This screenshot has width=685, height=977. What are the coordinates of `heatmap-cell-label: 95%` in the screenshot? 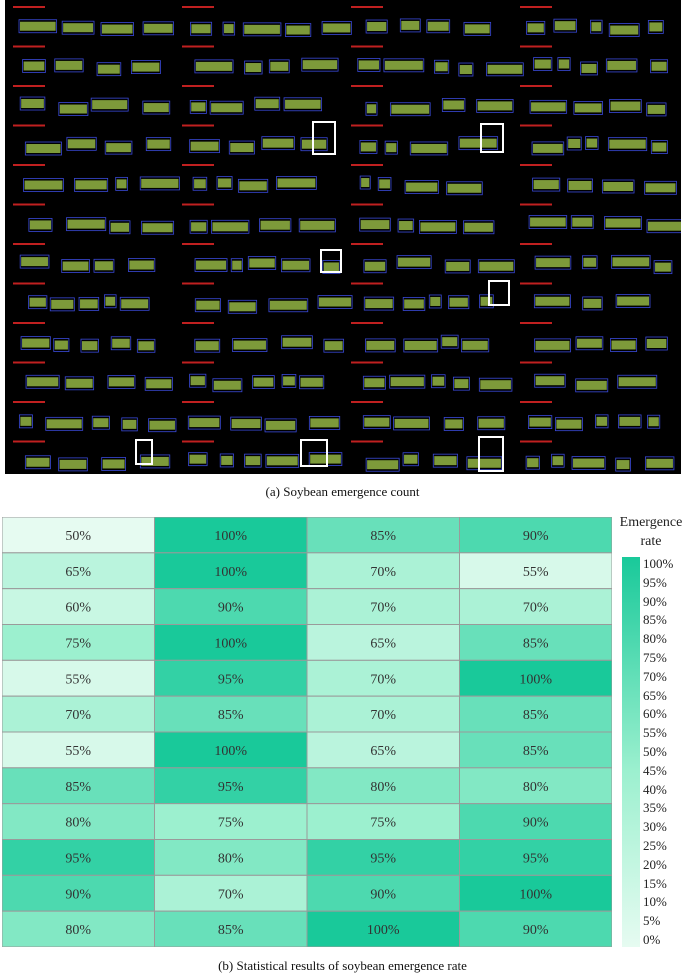 It's located at (383, 858).